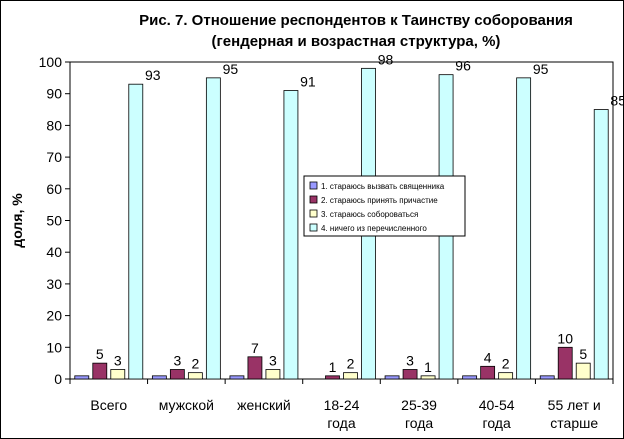 The image size is (624, 439). Describe the element at coordinates (108, 405) in the screenshot. I see `x-tick-label: Всего` at that location.